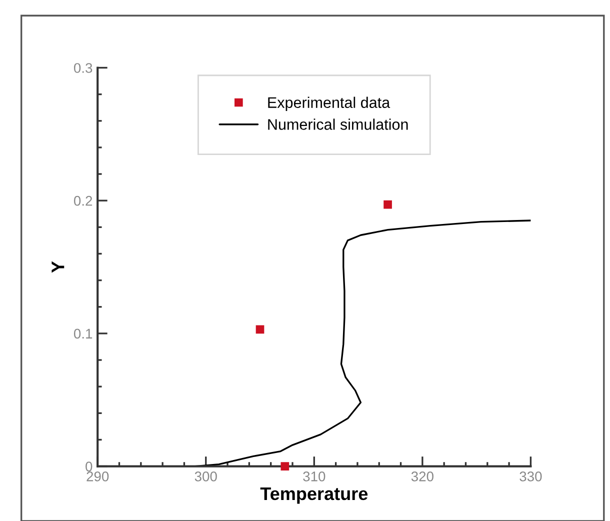 The height and width of the screenshot is (521, 610). I want to click on y-tick-label: 0.1, so click(83, 333).